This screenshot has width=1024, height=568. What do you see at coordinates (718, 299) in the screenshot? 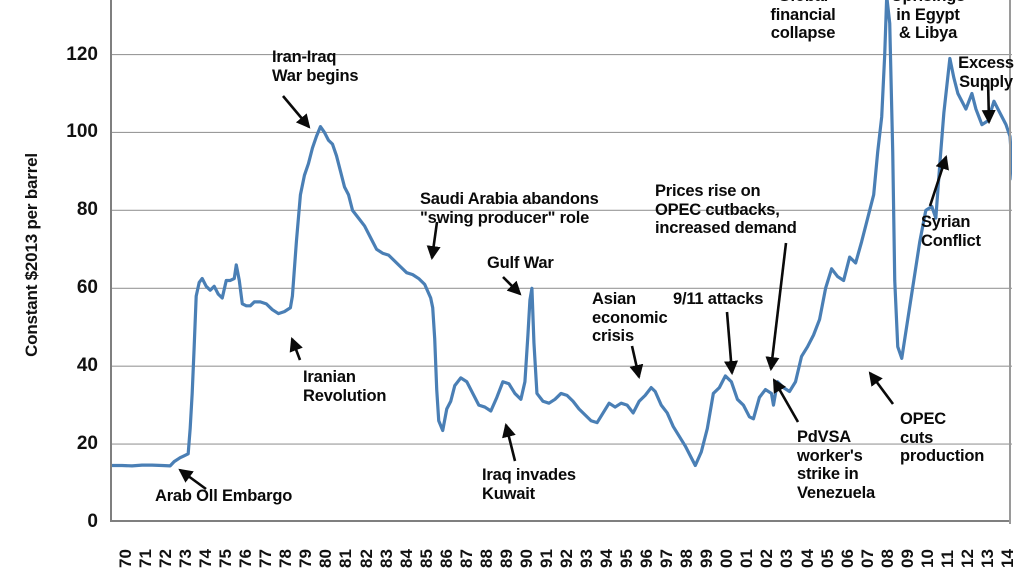
I see `annotation-nine-eleven-attacks: 9/11 attacks` at bounding box center [718, 299].